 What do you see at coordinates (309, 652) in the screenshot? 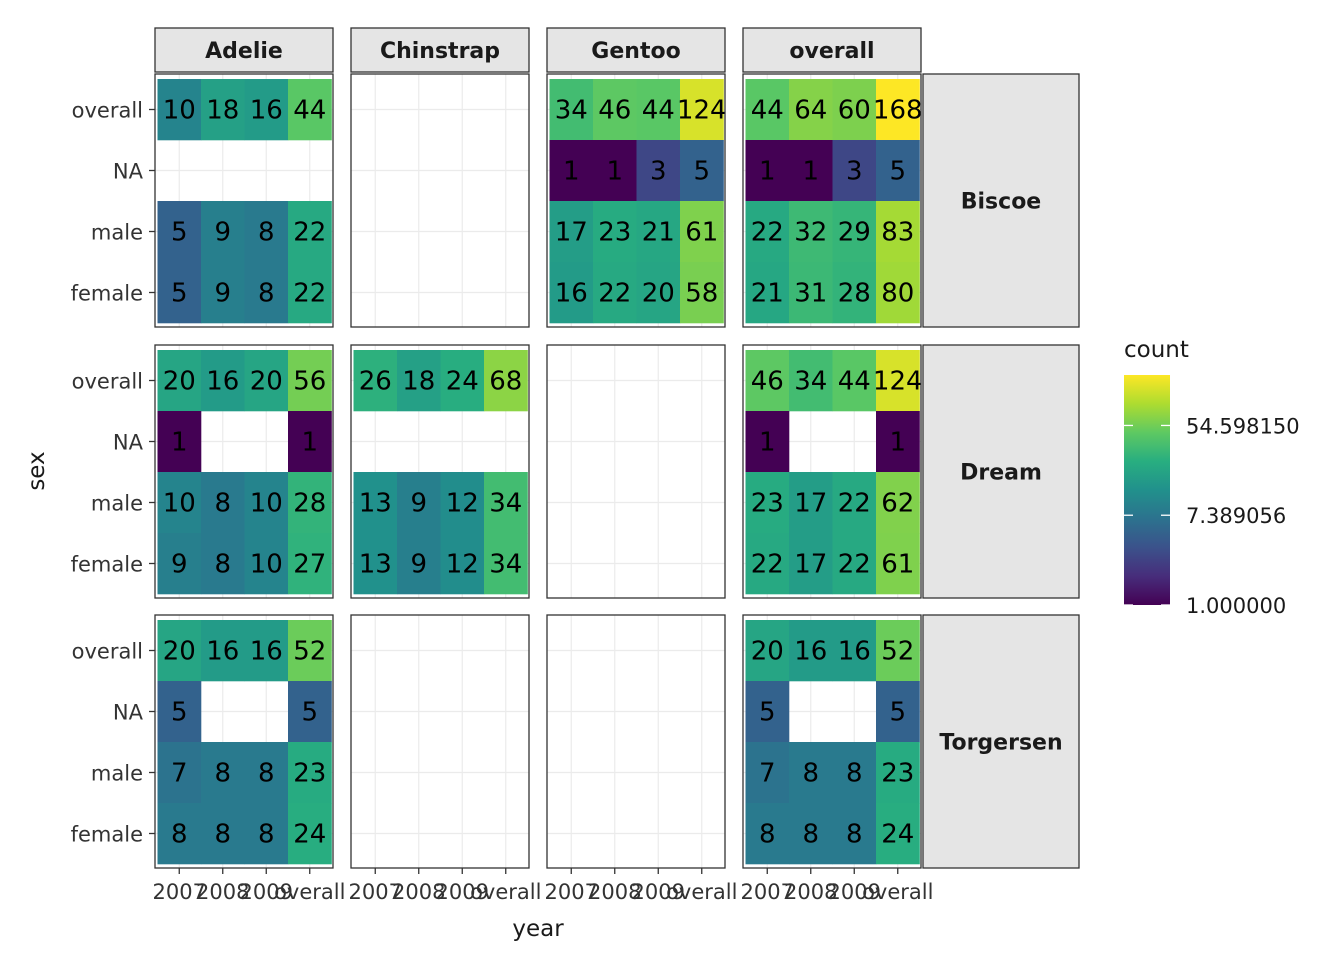
I see `cell-value-label: 52` at bounding box center [309, 652].